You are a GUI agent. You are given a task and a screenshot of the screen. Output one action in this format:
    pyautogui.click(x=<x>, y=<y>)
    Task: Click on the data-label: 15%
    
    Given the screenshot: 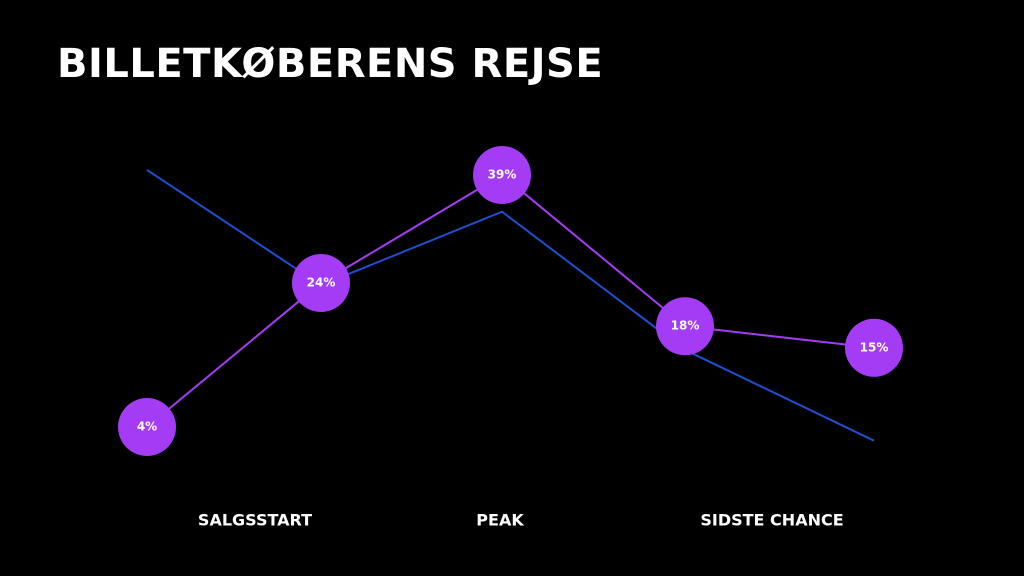 What is the action you would take?
    pyautogui.click(x=874, y=347)
    